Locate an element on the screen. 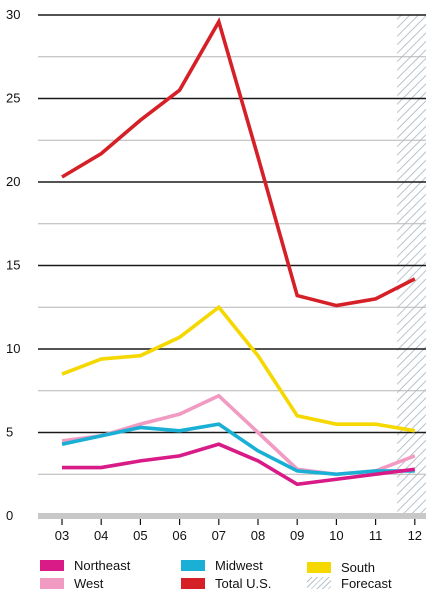  legend-item-total-us: Total U.S. is located at coordinates (226, 583).